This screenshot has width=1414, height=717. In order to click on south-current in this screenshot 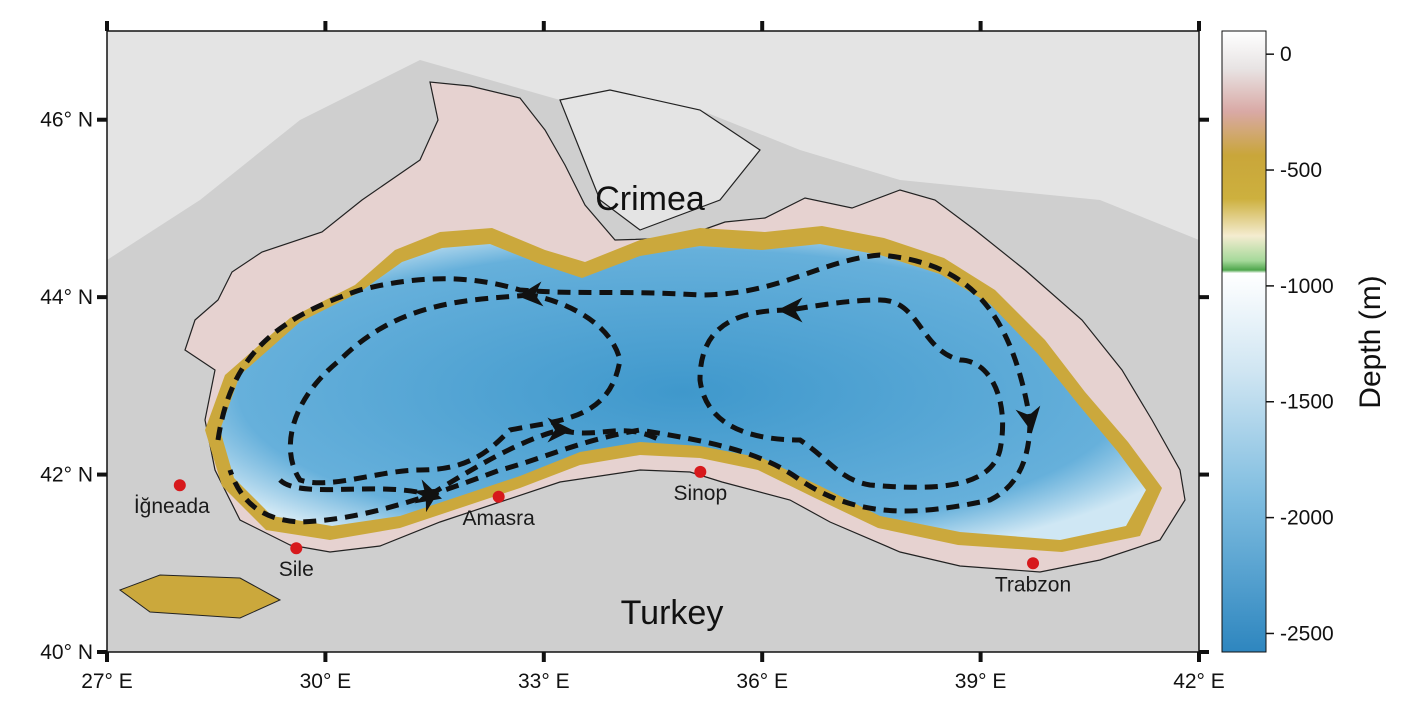, I will do `click(470, 462)`.